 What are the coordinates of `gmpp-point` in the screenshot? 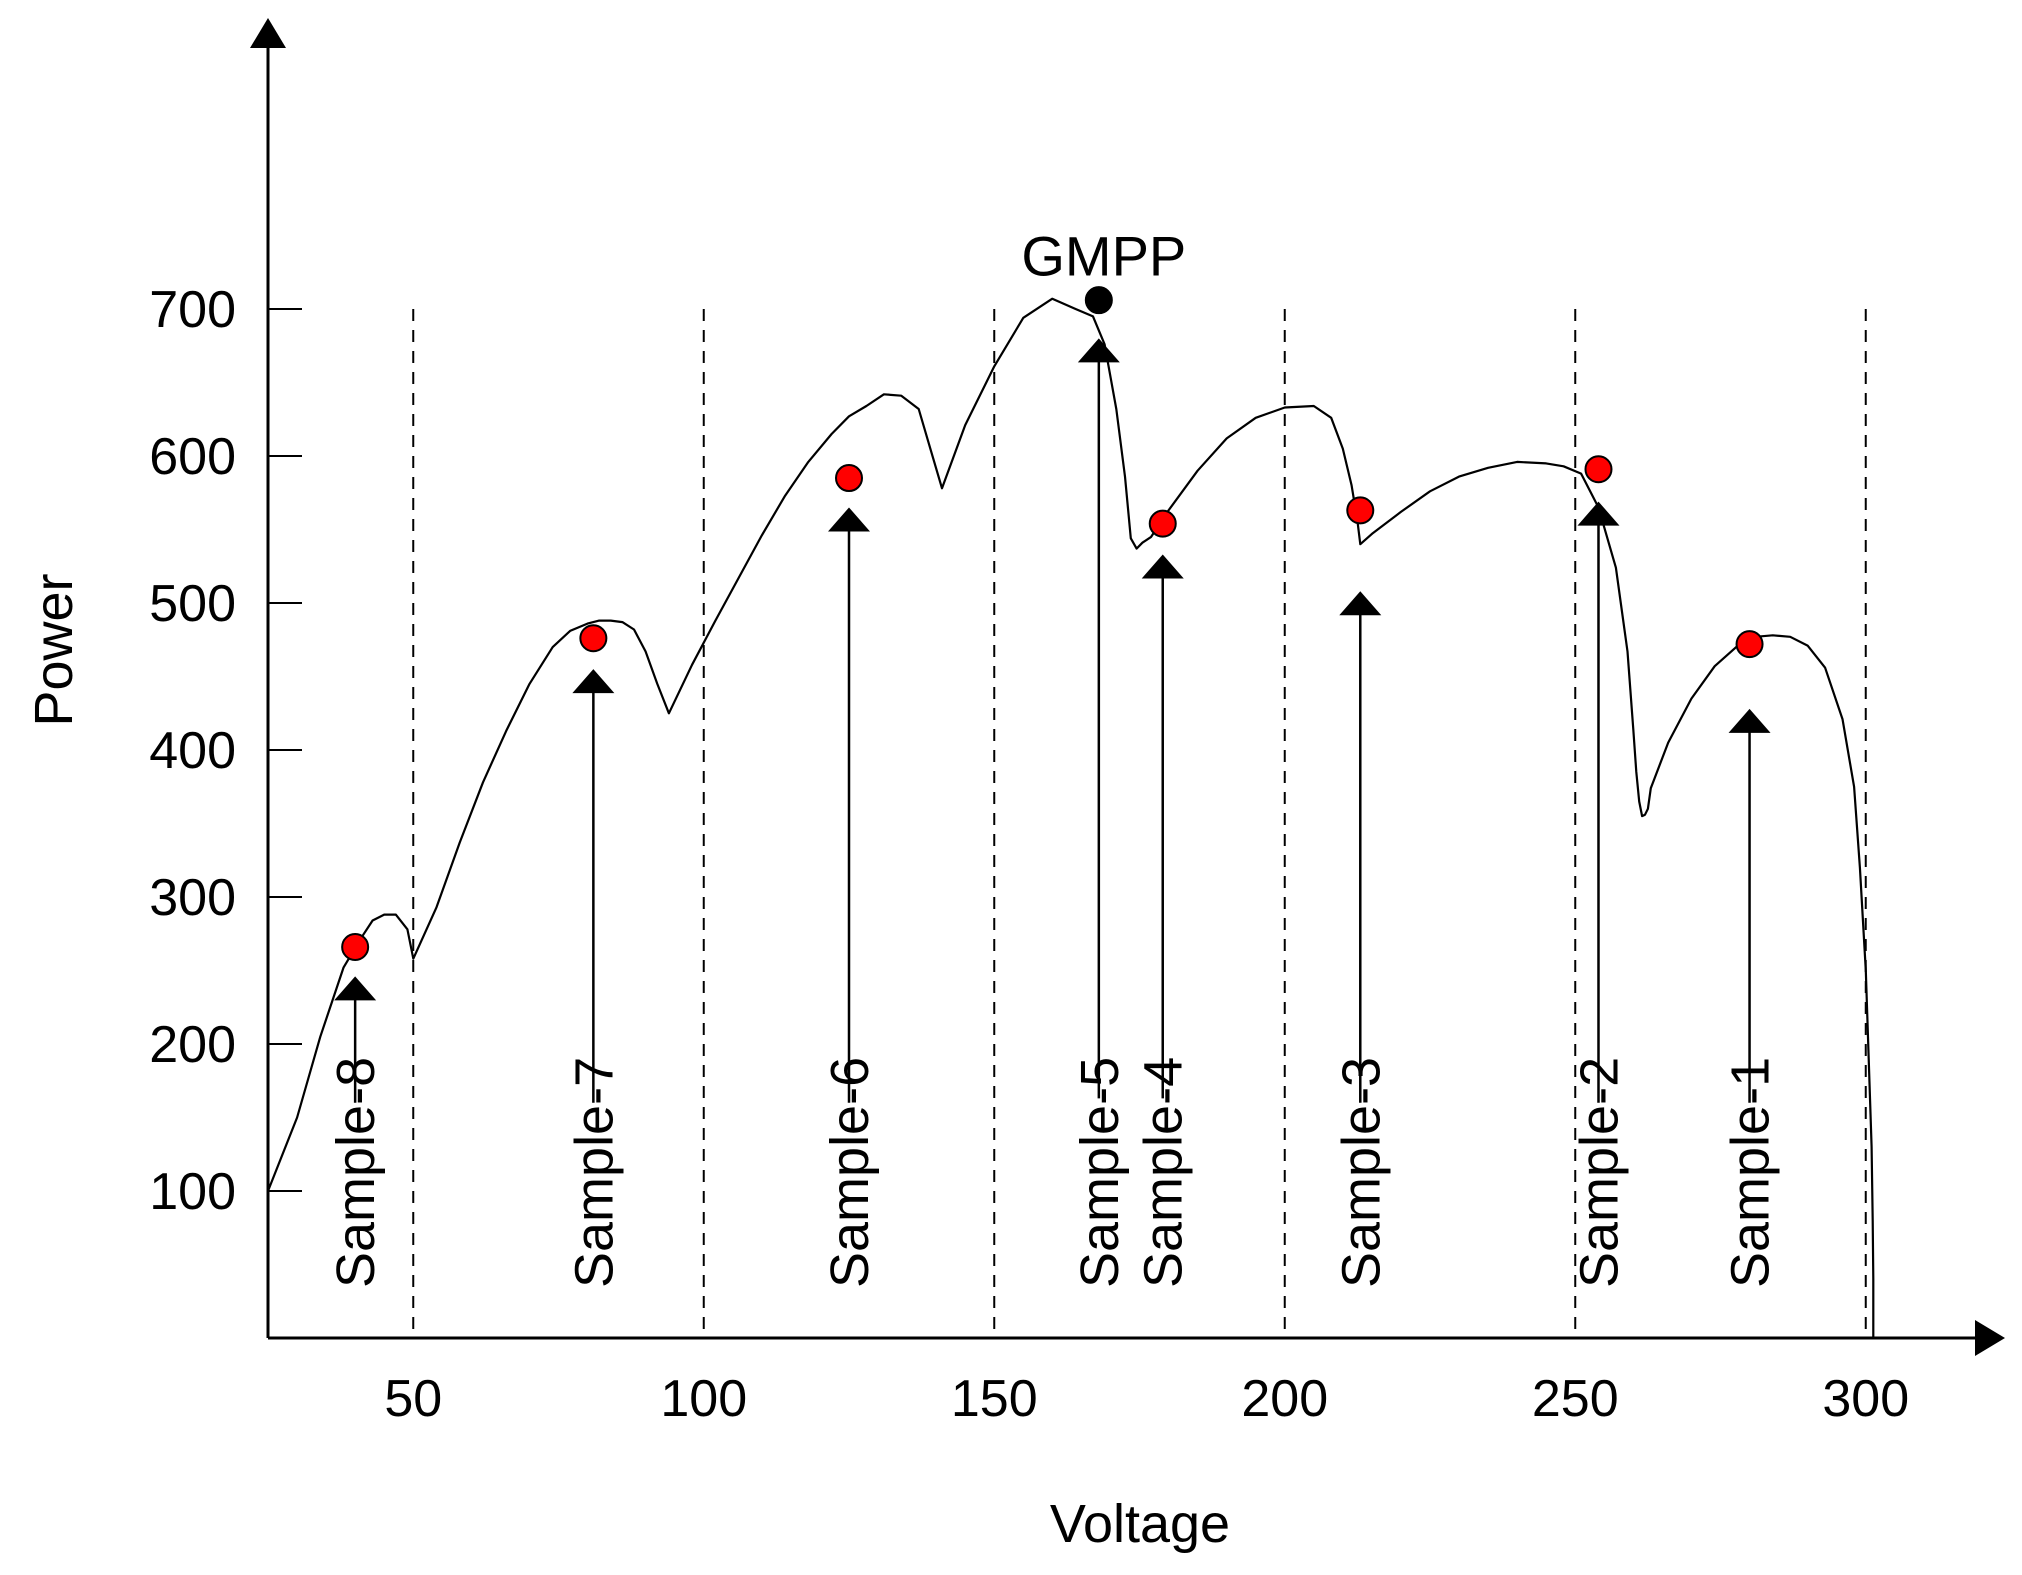 It's located at (1098, 300).